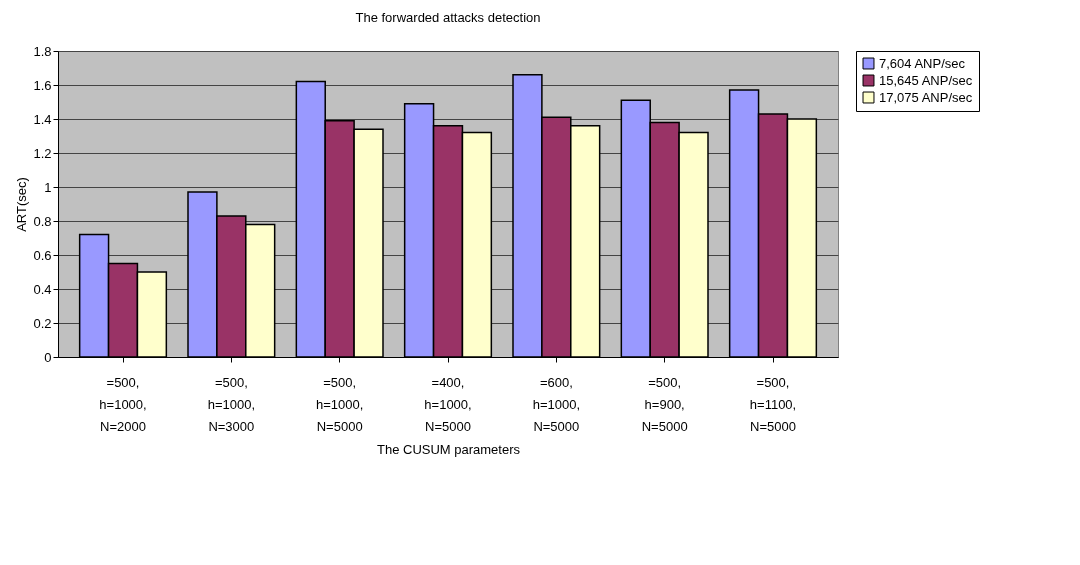 This screenshot has height=565, width=1080. I want to click on x-tick-label: =400, h=1000, N=5000, so click(448, 404).